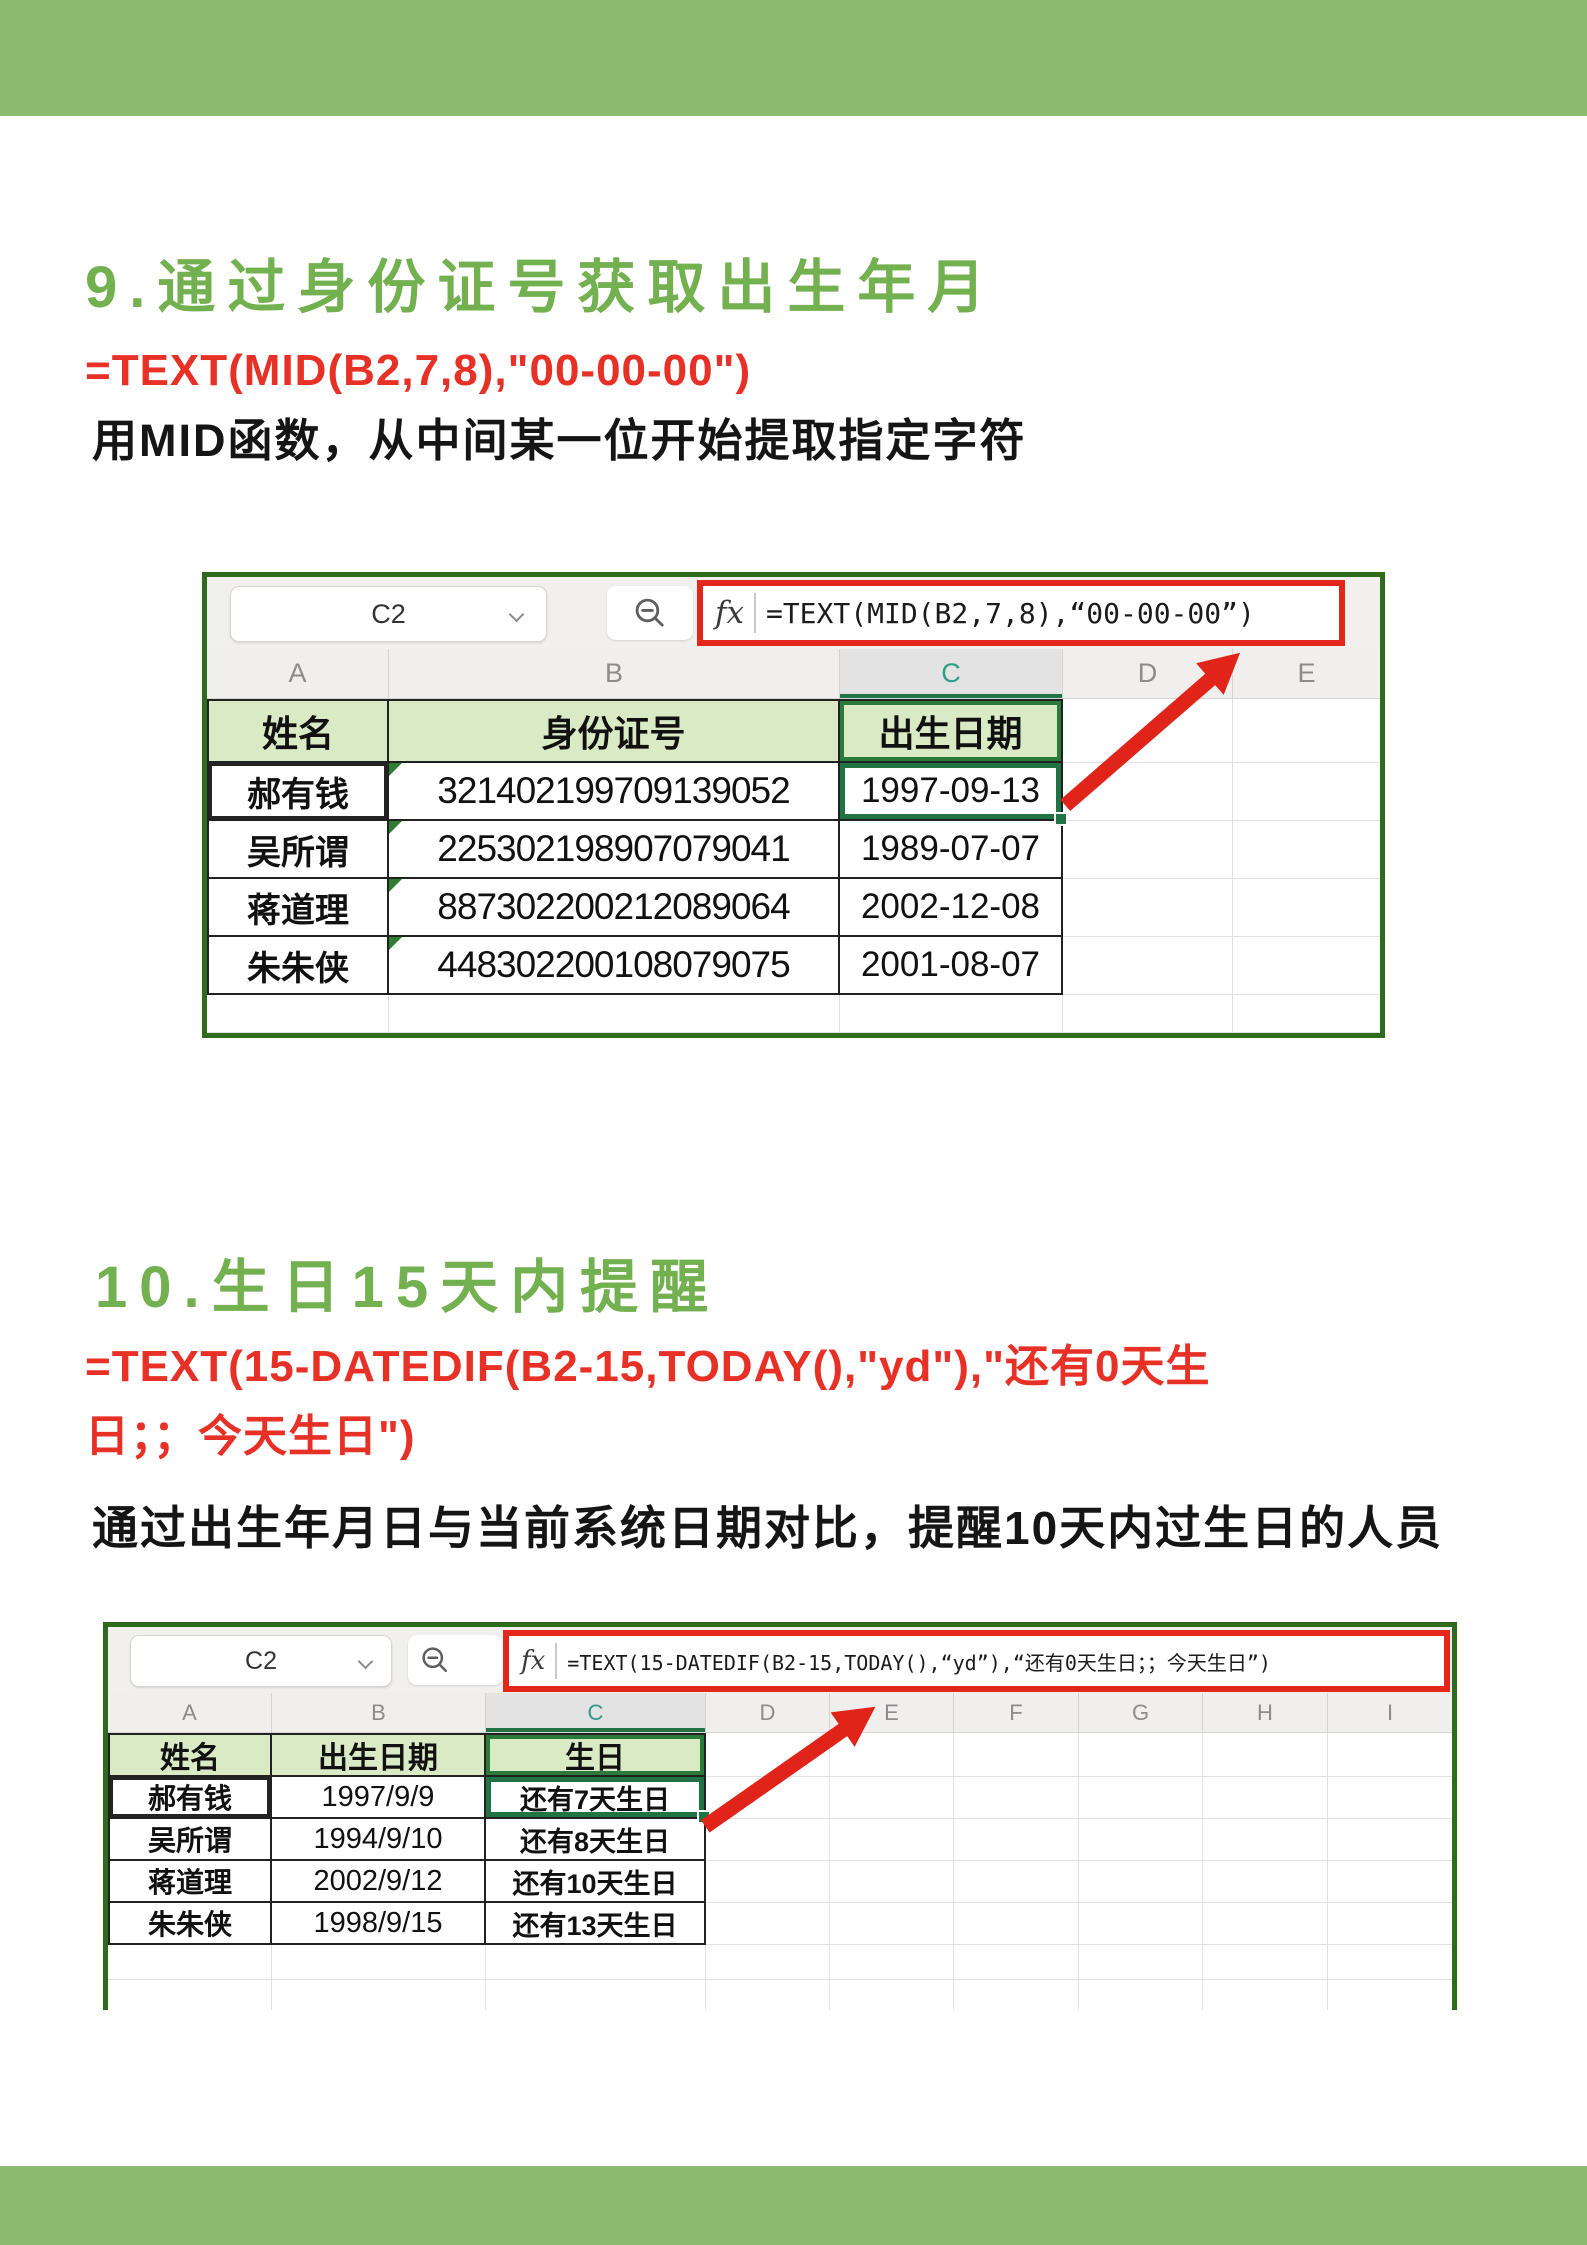  Describe the element at coordinates (1265, 1712) in the screenshot. I see `column-header-h: H` at that location.